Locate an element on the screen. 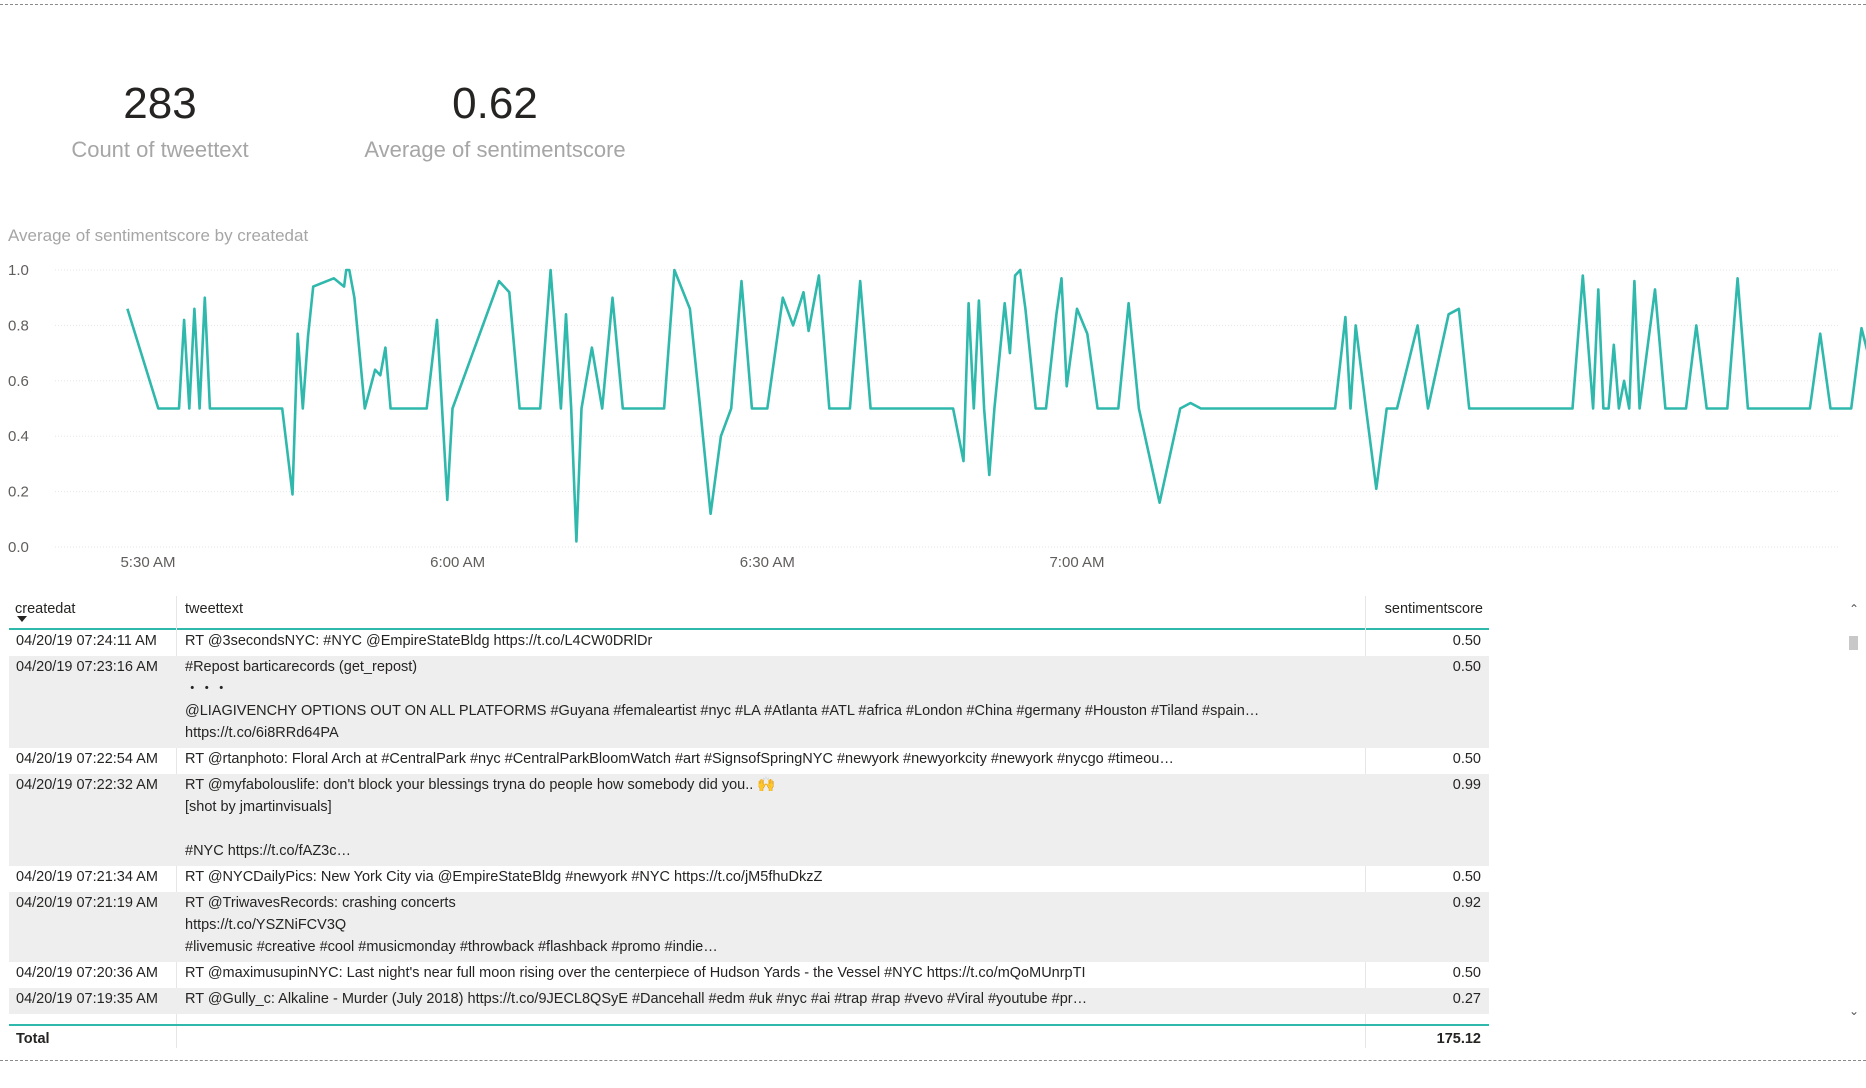  count-value: 283 is located at coordinates (160, 103).